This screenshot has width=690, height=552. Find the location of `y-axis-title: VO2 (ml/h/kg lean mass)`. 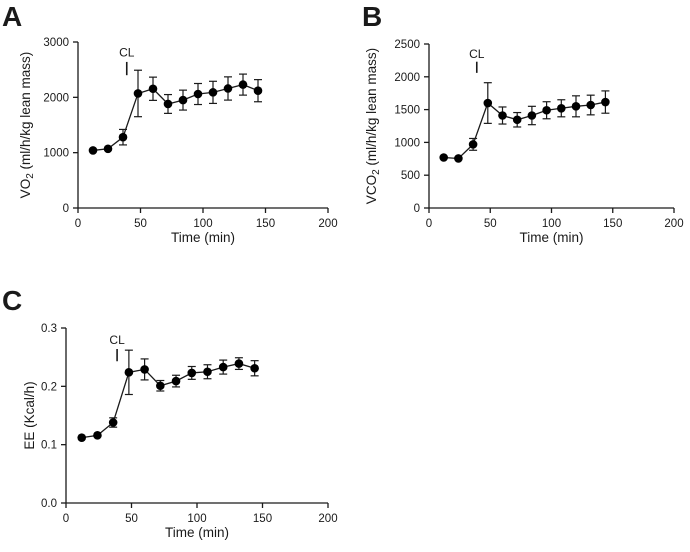

y-axis-title: VO2 (ml/h/kg lean mass) is located at coordinates (27, 125).